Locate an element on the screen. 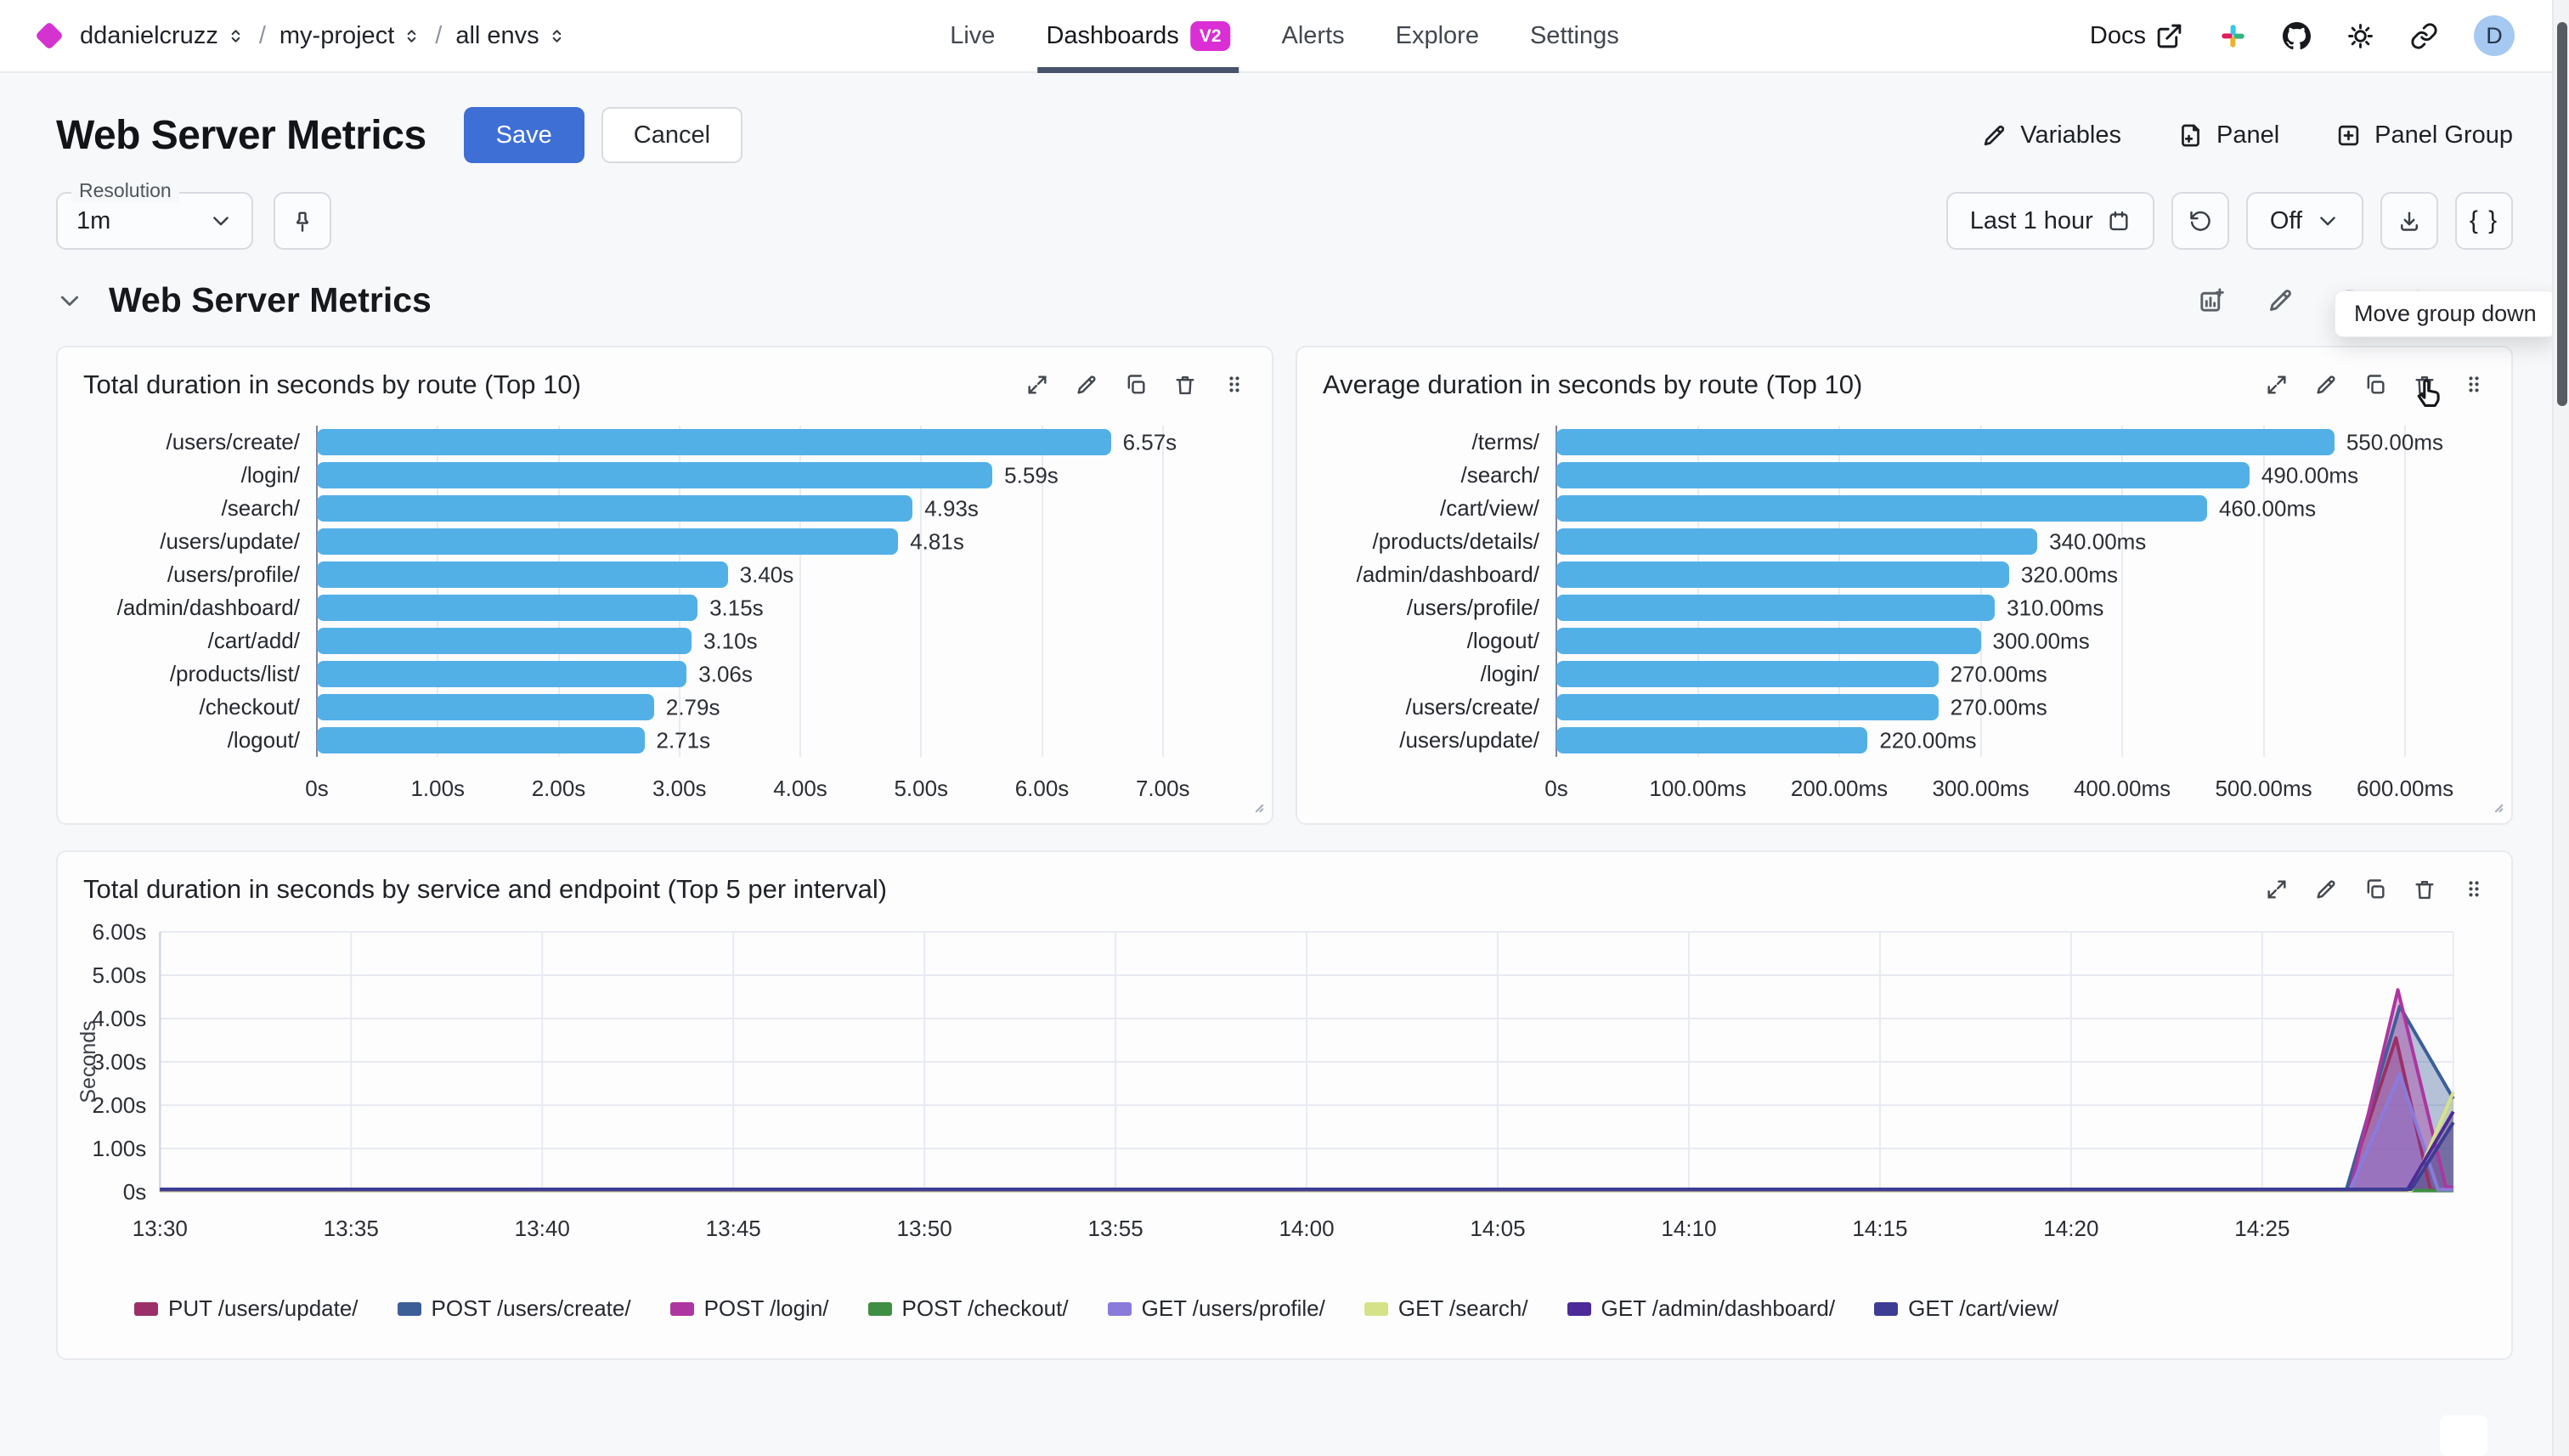  scrollbar-thumb is located at coordinates (2562, 214).